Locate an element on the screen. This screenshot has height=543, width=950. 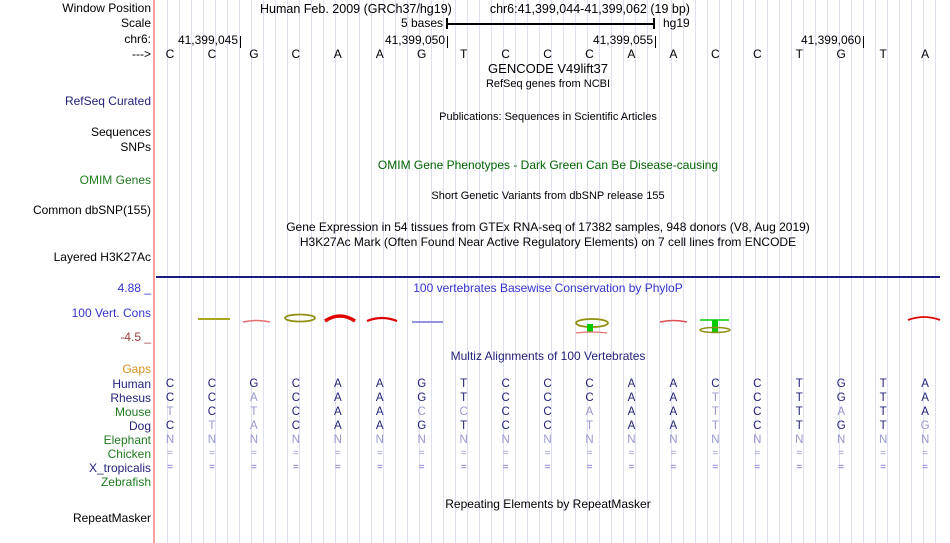
reference-base: T is located at coordinates (463, 54).